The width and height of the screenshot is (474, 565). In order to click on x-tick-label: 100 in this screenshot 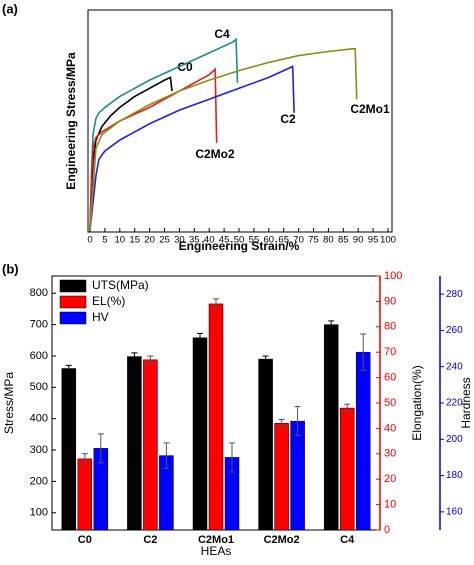, I will do `click(388, 240)`.